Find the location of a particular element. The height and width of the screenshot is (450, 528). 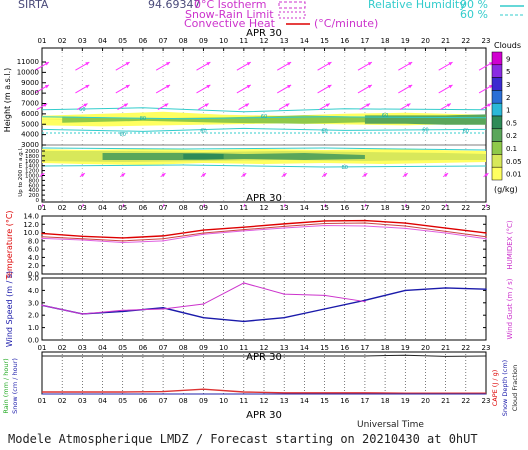

colorbar-label: 1 is located at coordinates (508, 111).